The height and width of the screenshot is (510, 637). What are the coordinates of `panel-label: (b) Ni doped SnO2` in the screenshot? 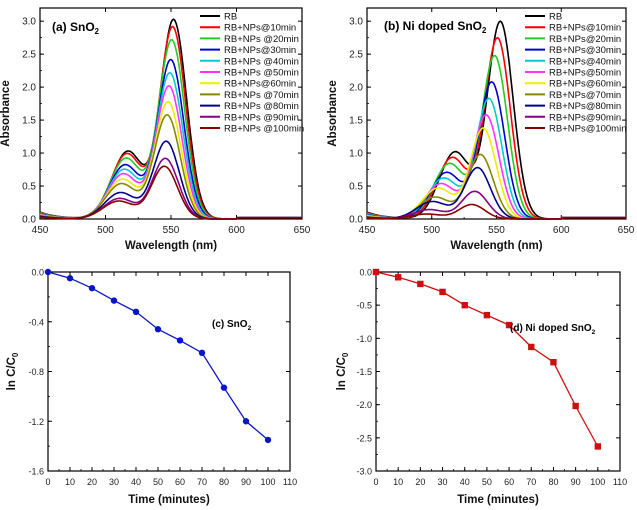 It's located at (435, 27).